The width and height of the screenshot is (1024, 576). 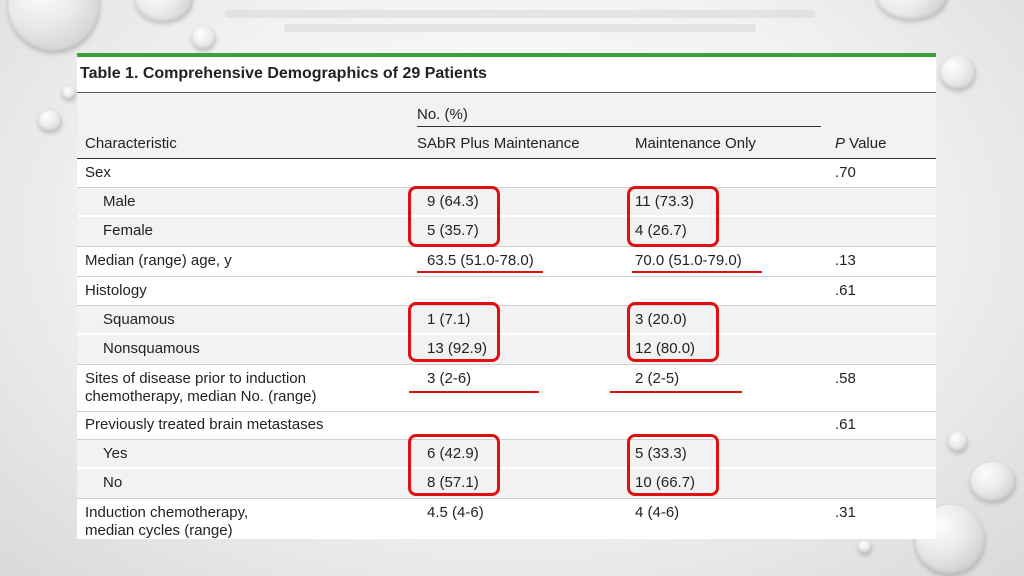 I want to click on row-label: Histology, so click(x=116, y=290).